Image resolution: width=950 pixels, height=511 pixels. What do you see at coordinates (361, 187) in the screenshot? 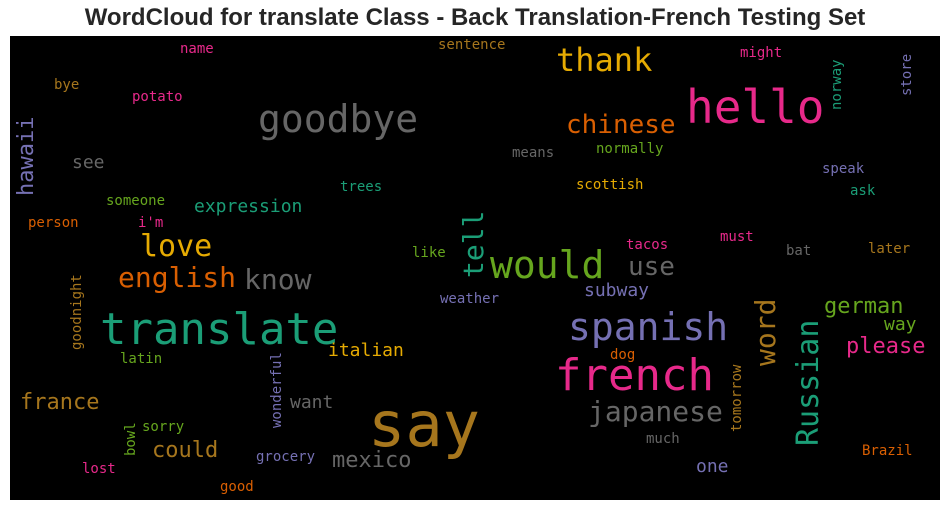
I see `word-trees: trees` at bounding box center [361, 187].